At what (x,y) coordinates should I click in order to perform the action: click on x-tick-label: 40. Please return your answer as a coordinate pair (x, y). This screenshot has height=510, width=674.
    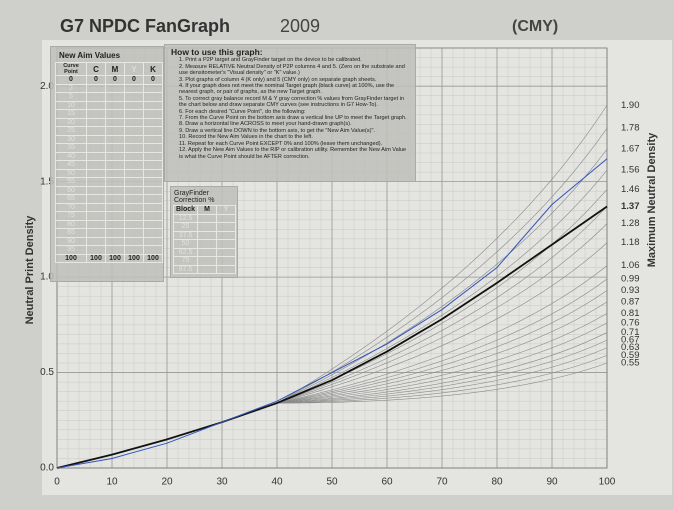
    Looking at the image, I should click on (277, 482).